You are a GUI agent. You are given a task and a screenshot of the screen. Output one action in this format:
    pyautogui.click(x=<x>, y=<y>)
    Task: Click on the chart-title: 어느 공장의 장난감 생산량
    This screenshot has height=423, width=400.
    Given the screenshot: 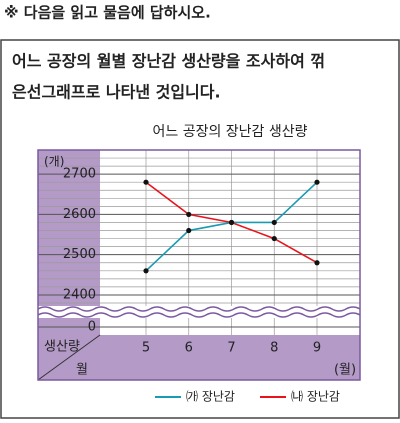 What is the action you would take?
    pyautogui.click(x=229, y=132)
    